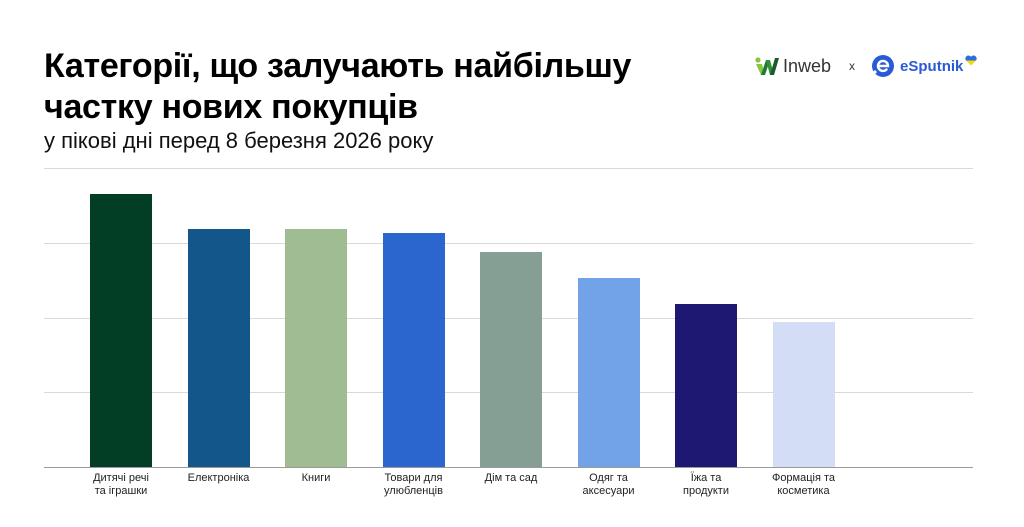  I want to click on x-axis-label: Одяг та аксесуари, so click(609, 485).